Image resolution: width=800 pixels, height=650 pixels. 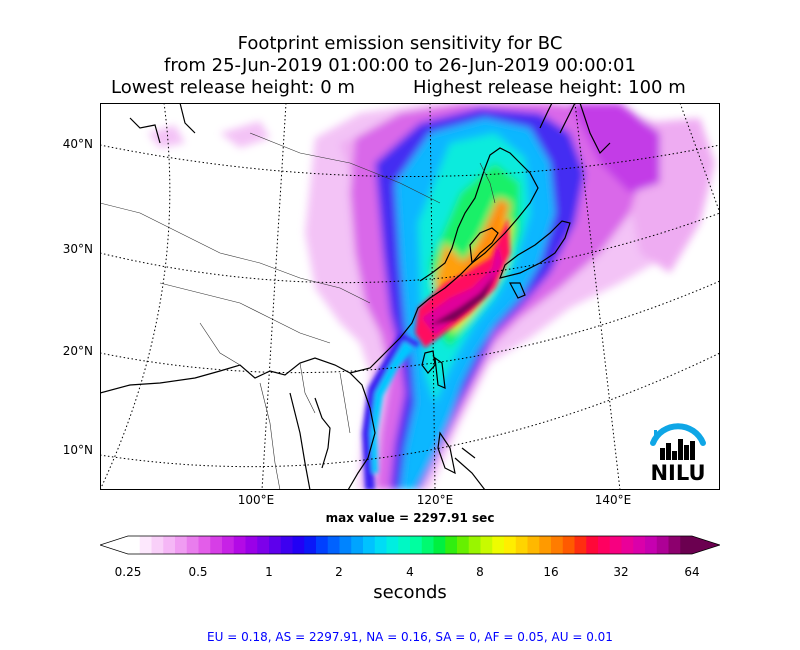 What do you see at coordinates (410, 572) in the screenshot?
I see `colorbar-tick: 4` at bounding box center [410, 572].